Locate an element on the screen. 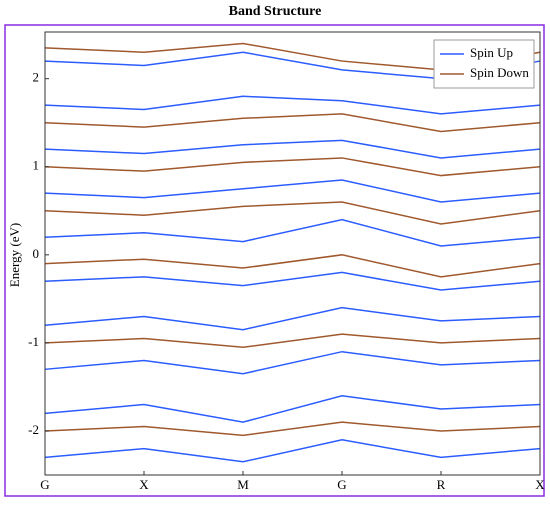 Image resolution: width=550 pixels, height=506 pixels. y-tick-label: 1 is located at coordinates (36, 165).